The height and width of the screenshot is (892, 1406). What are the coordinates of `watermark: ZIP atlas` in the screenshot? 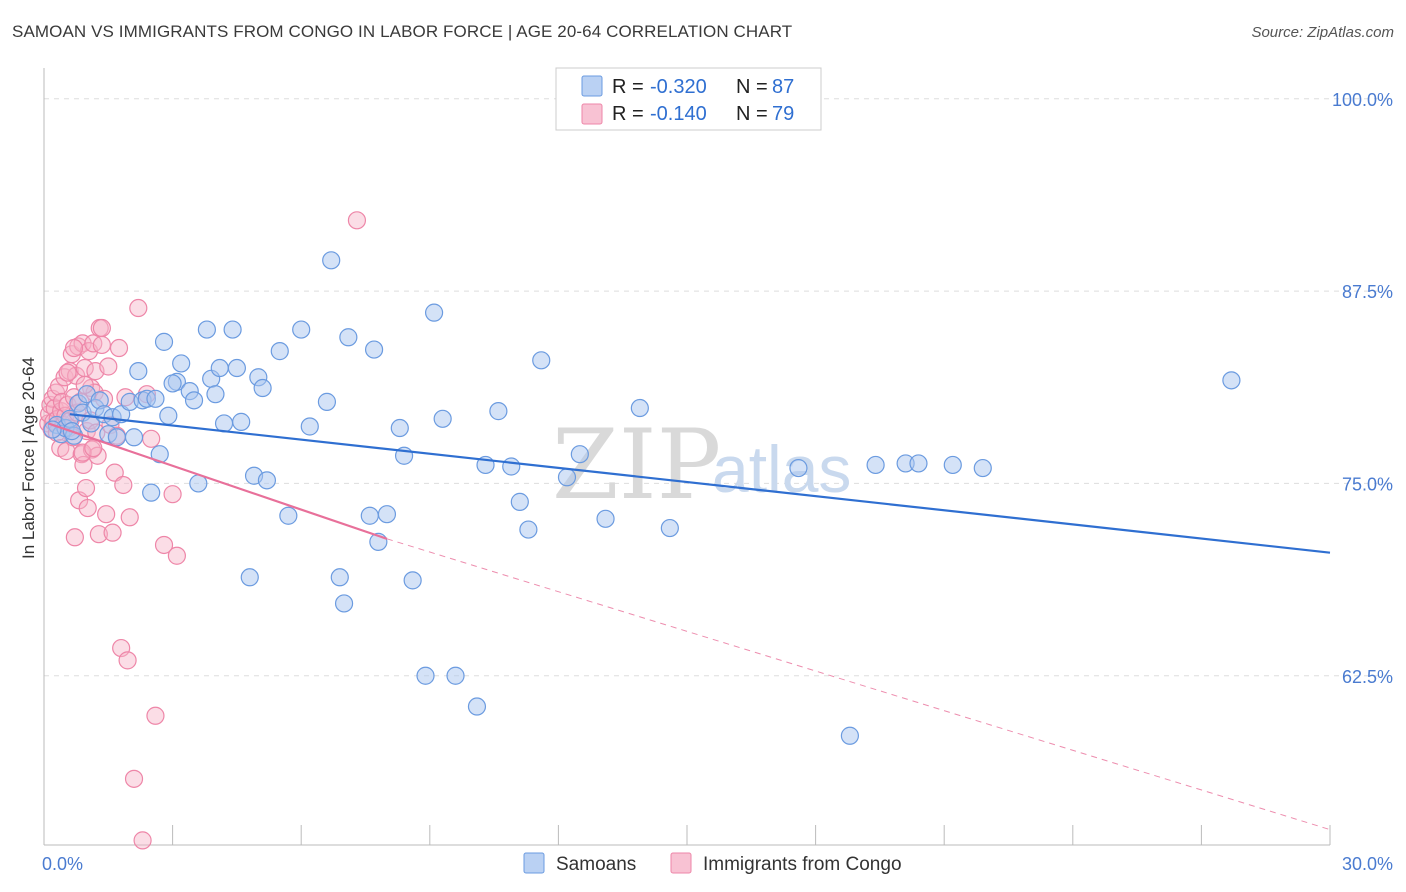 It's located at (701, 465).